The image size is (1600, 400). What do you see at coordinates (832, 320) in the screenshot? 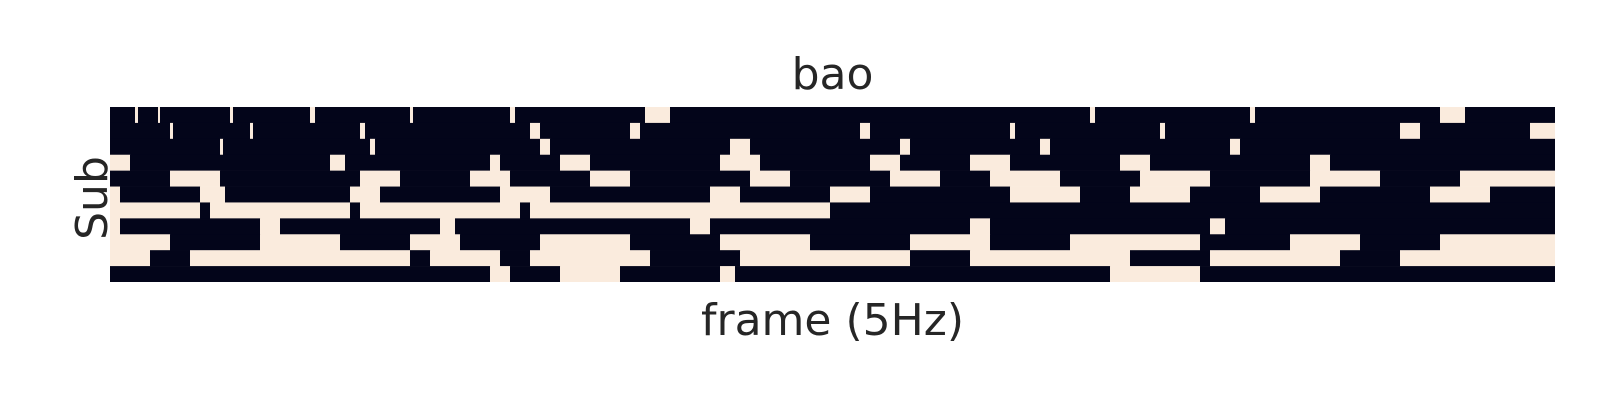
I see `x-axis-label: frame (5Hz)` at bounding box center [832, 320].